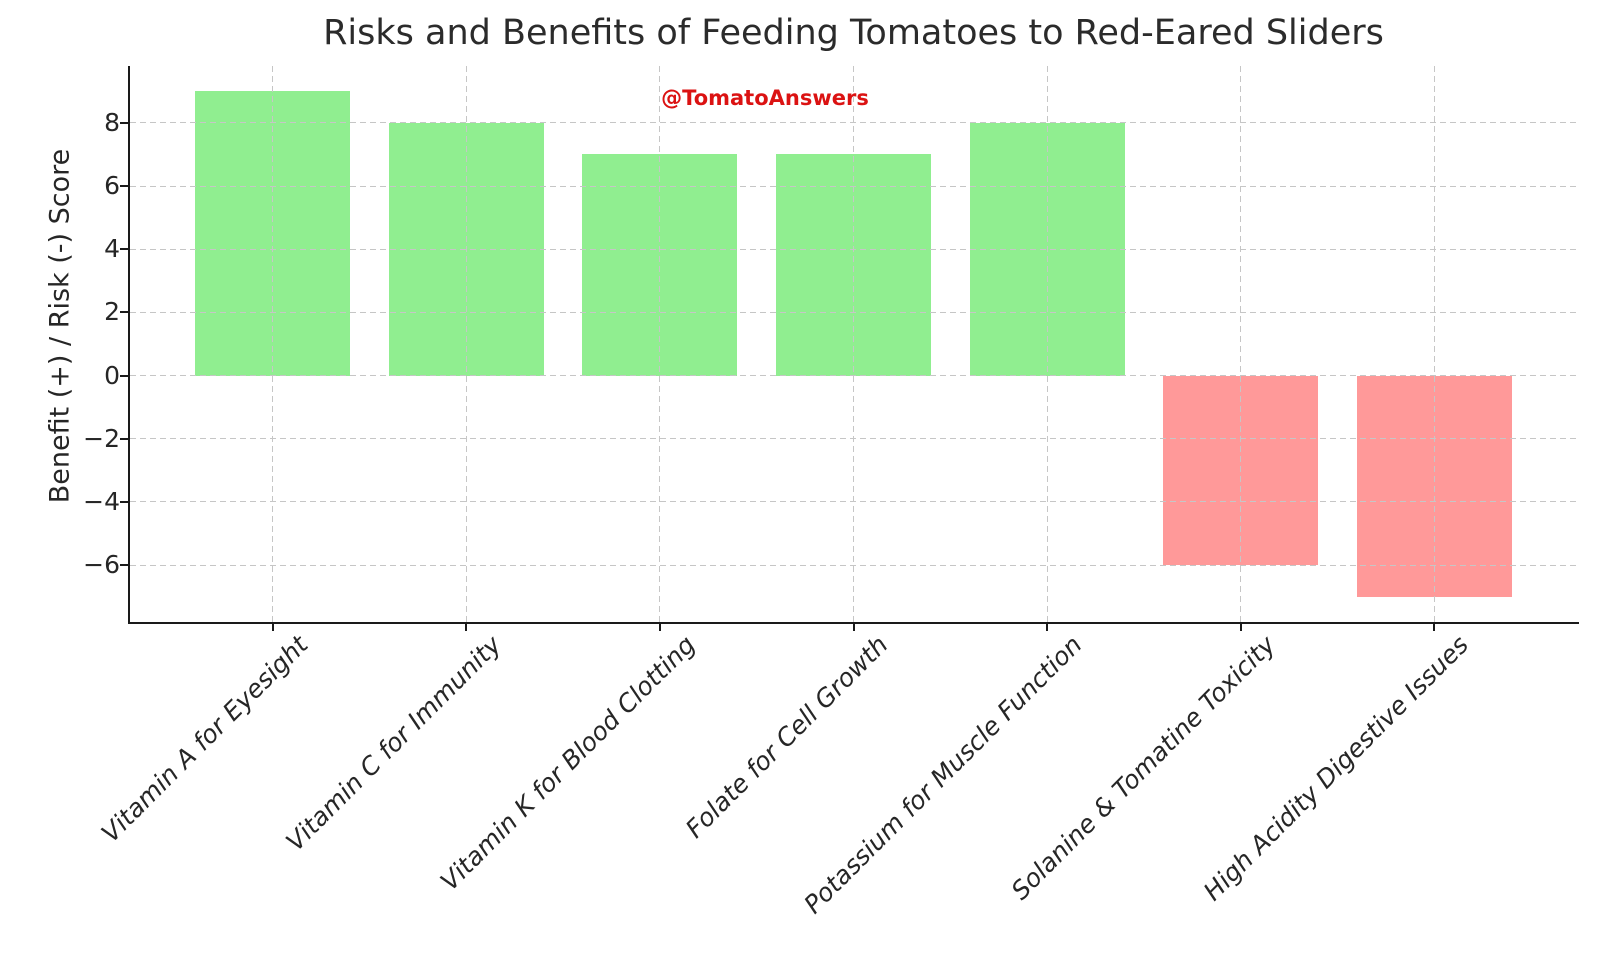  I want to click on y-tick-label: −4, so click(101, 501).